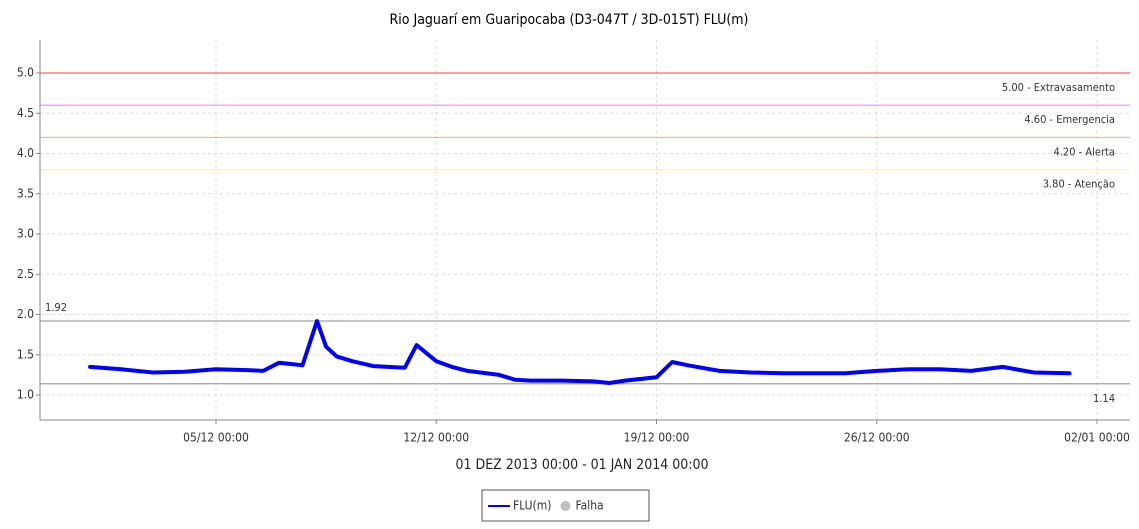  Describe the element at coordinates (1069, 119) in the screenshot. I see `threshold-label: 4.60 - Emergencia` at that location.